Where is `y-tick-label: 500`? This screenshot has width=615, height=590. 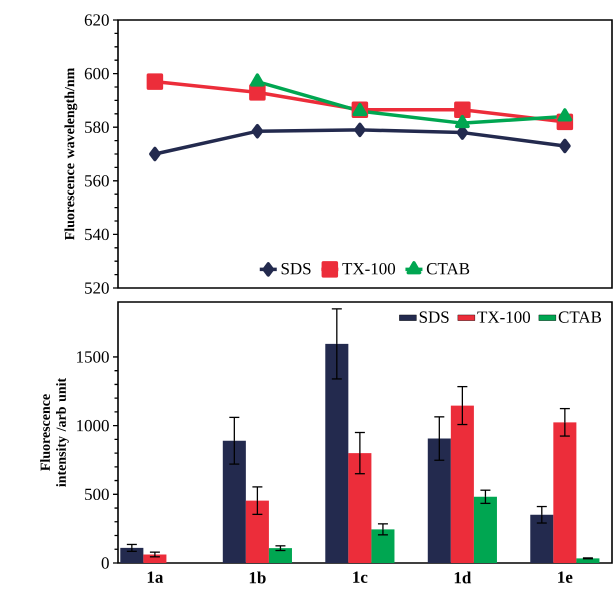 y-tick-label: 500 is located at coordinates (97, 494).